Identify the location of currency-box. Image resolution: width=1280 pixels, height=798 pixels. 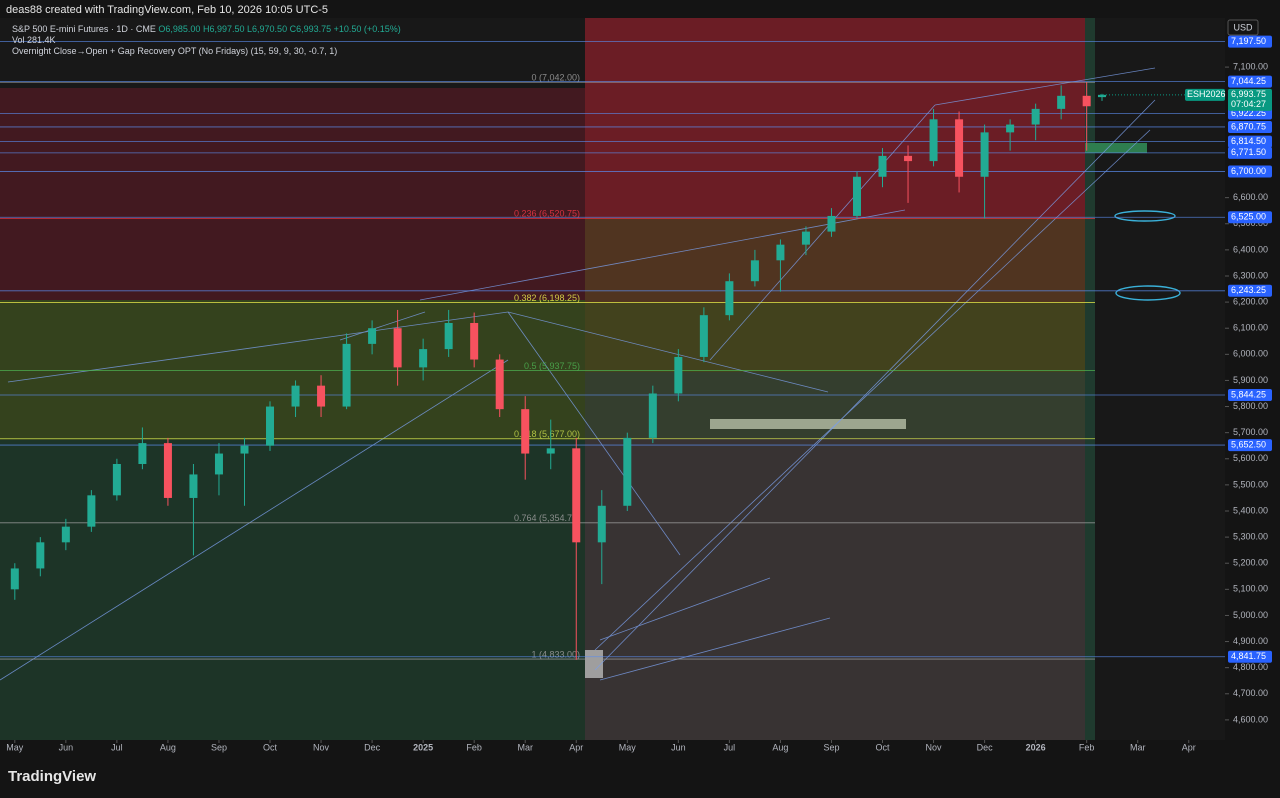
(1243, 27).